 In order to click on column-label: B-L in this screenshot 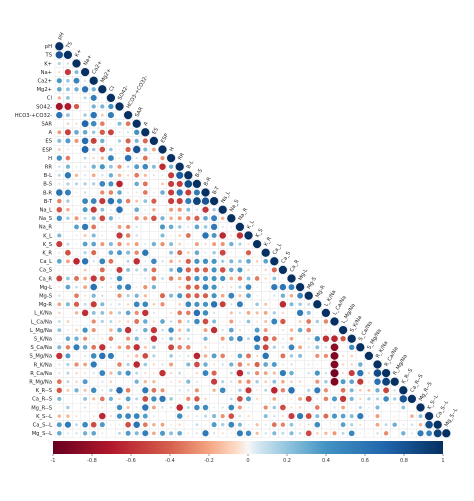, I will do `click(190, 165)`.